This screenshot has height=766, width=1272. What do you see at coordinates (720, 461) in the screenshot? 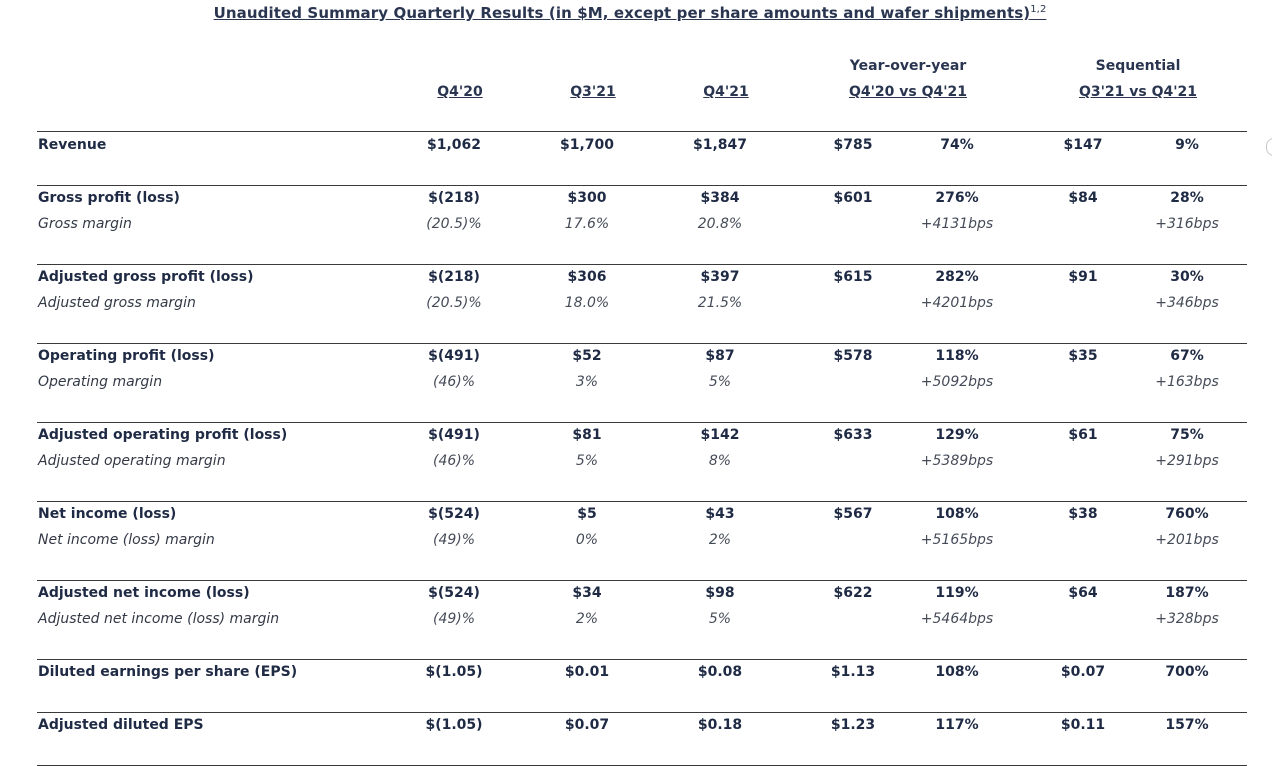
I see `subcell-q4-21: 8%` at bounding box center [720, 461].